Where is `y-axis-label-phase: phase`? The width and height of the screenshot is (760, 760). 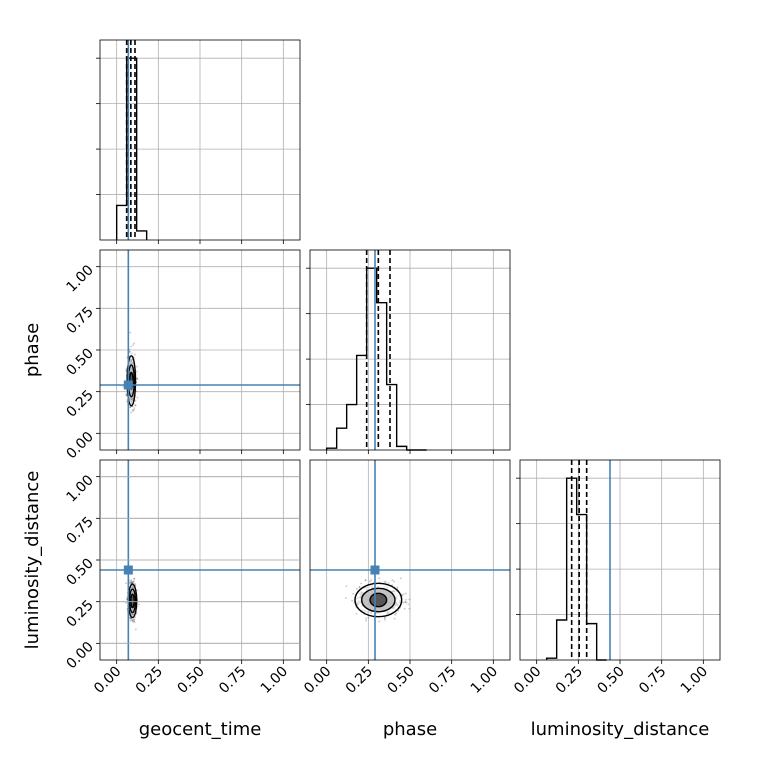 y-axis-label-phase: phase is located at coordinates (32, 350).